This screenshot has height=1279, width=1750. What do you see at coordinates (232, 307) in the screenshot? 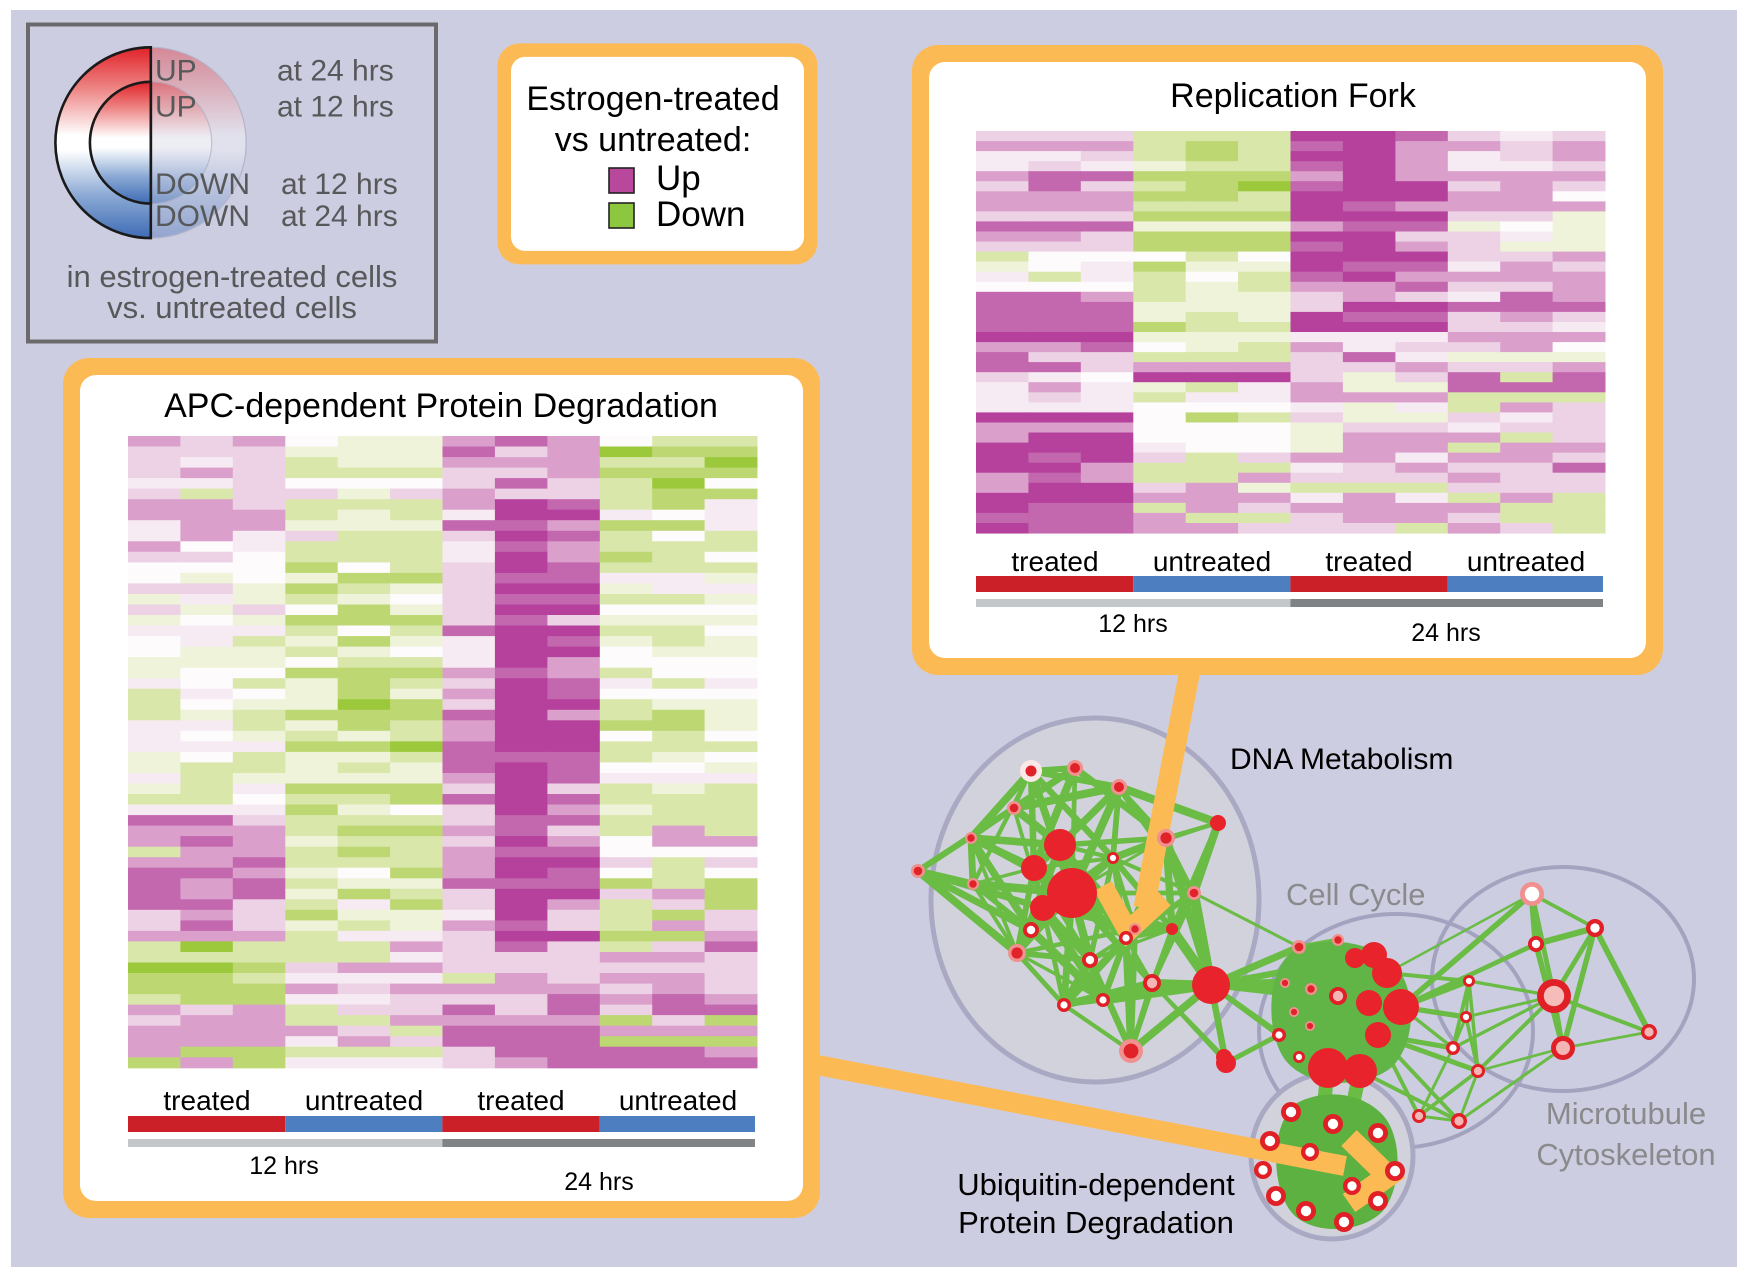
I see `svg-text: vs. untreated cells` at bounding box center [232, 307].